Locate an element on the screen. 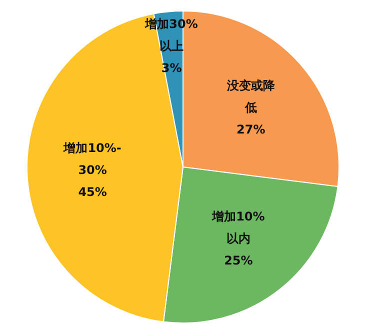  data-label: 45% is located at coordinates (92, 192).